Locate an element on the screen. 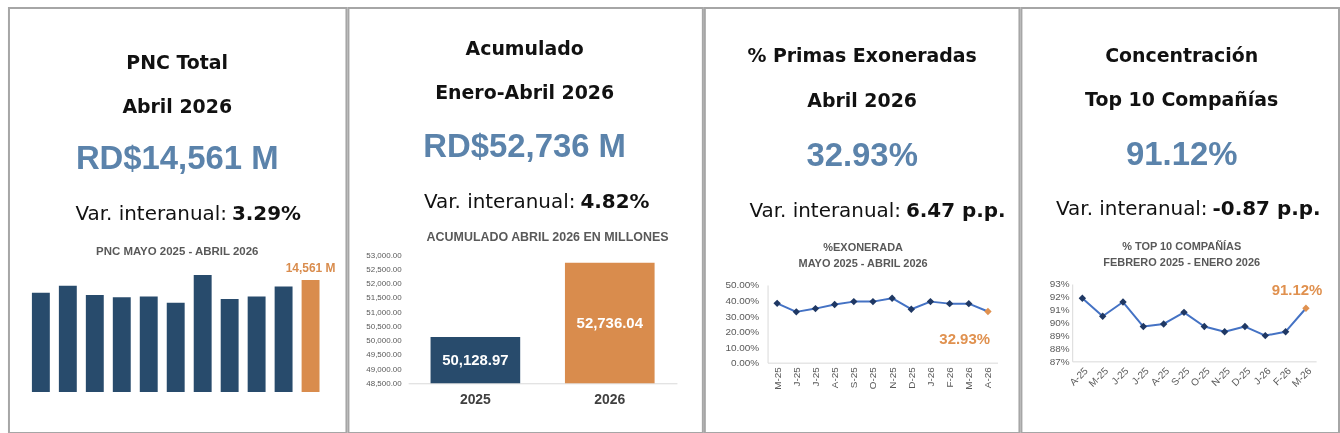 This screenshot has height=433, width=1340. x-tick-label: M-25 is located at coordinates (777, 378).